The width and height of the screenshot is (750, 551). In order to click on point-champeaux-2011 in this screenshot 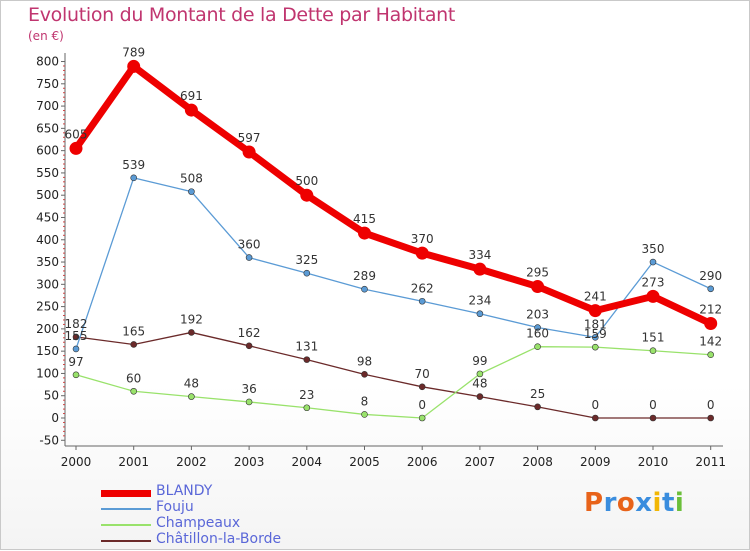, I will do `click(711, 355)`.